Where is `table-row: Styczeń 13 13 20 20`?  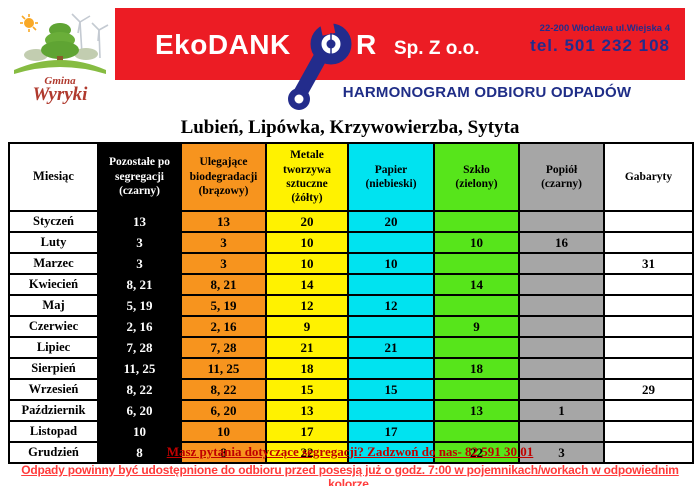
table-row: Styczeń 13 13 20 20 is located at coordinates (351, 221).